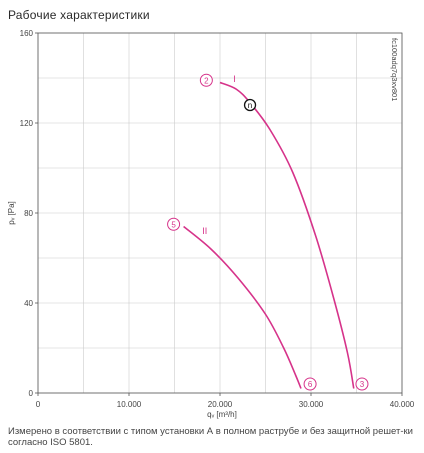 This screenshot has height=453, width=424. I want to click on point-marker-label: 2, so click(206, 80).